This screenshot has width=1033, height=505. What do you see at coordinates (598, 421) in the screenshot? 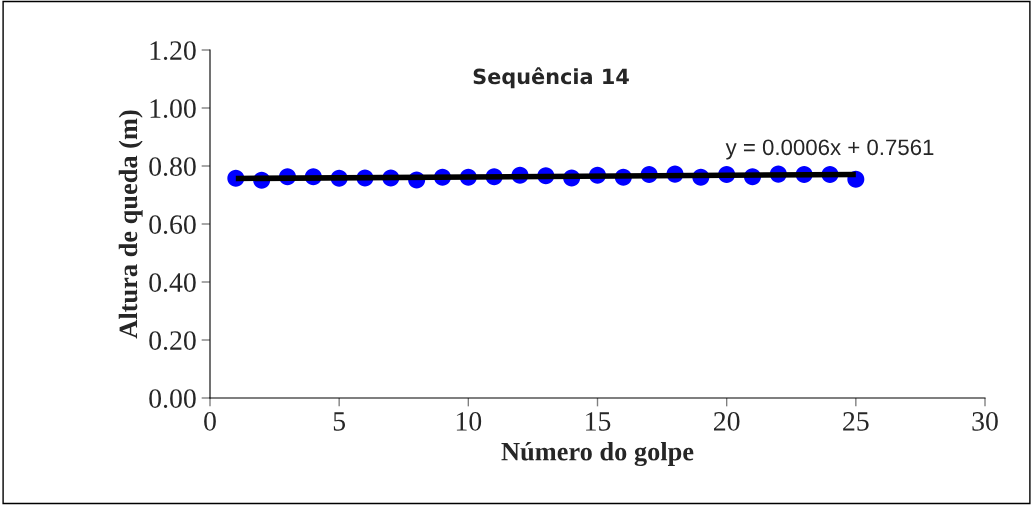
I see `x-tick-label: 15` at bounding box center [598, 421].